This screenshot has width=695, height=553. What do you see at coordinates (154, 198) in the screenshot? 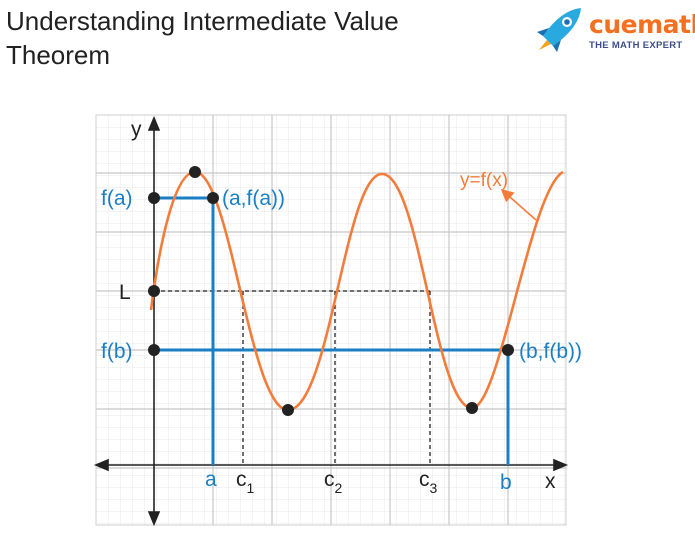
I see `point-fa` at bounding box center [154, 198].